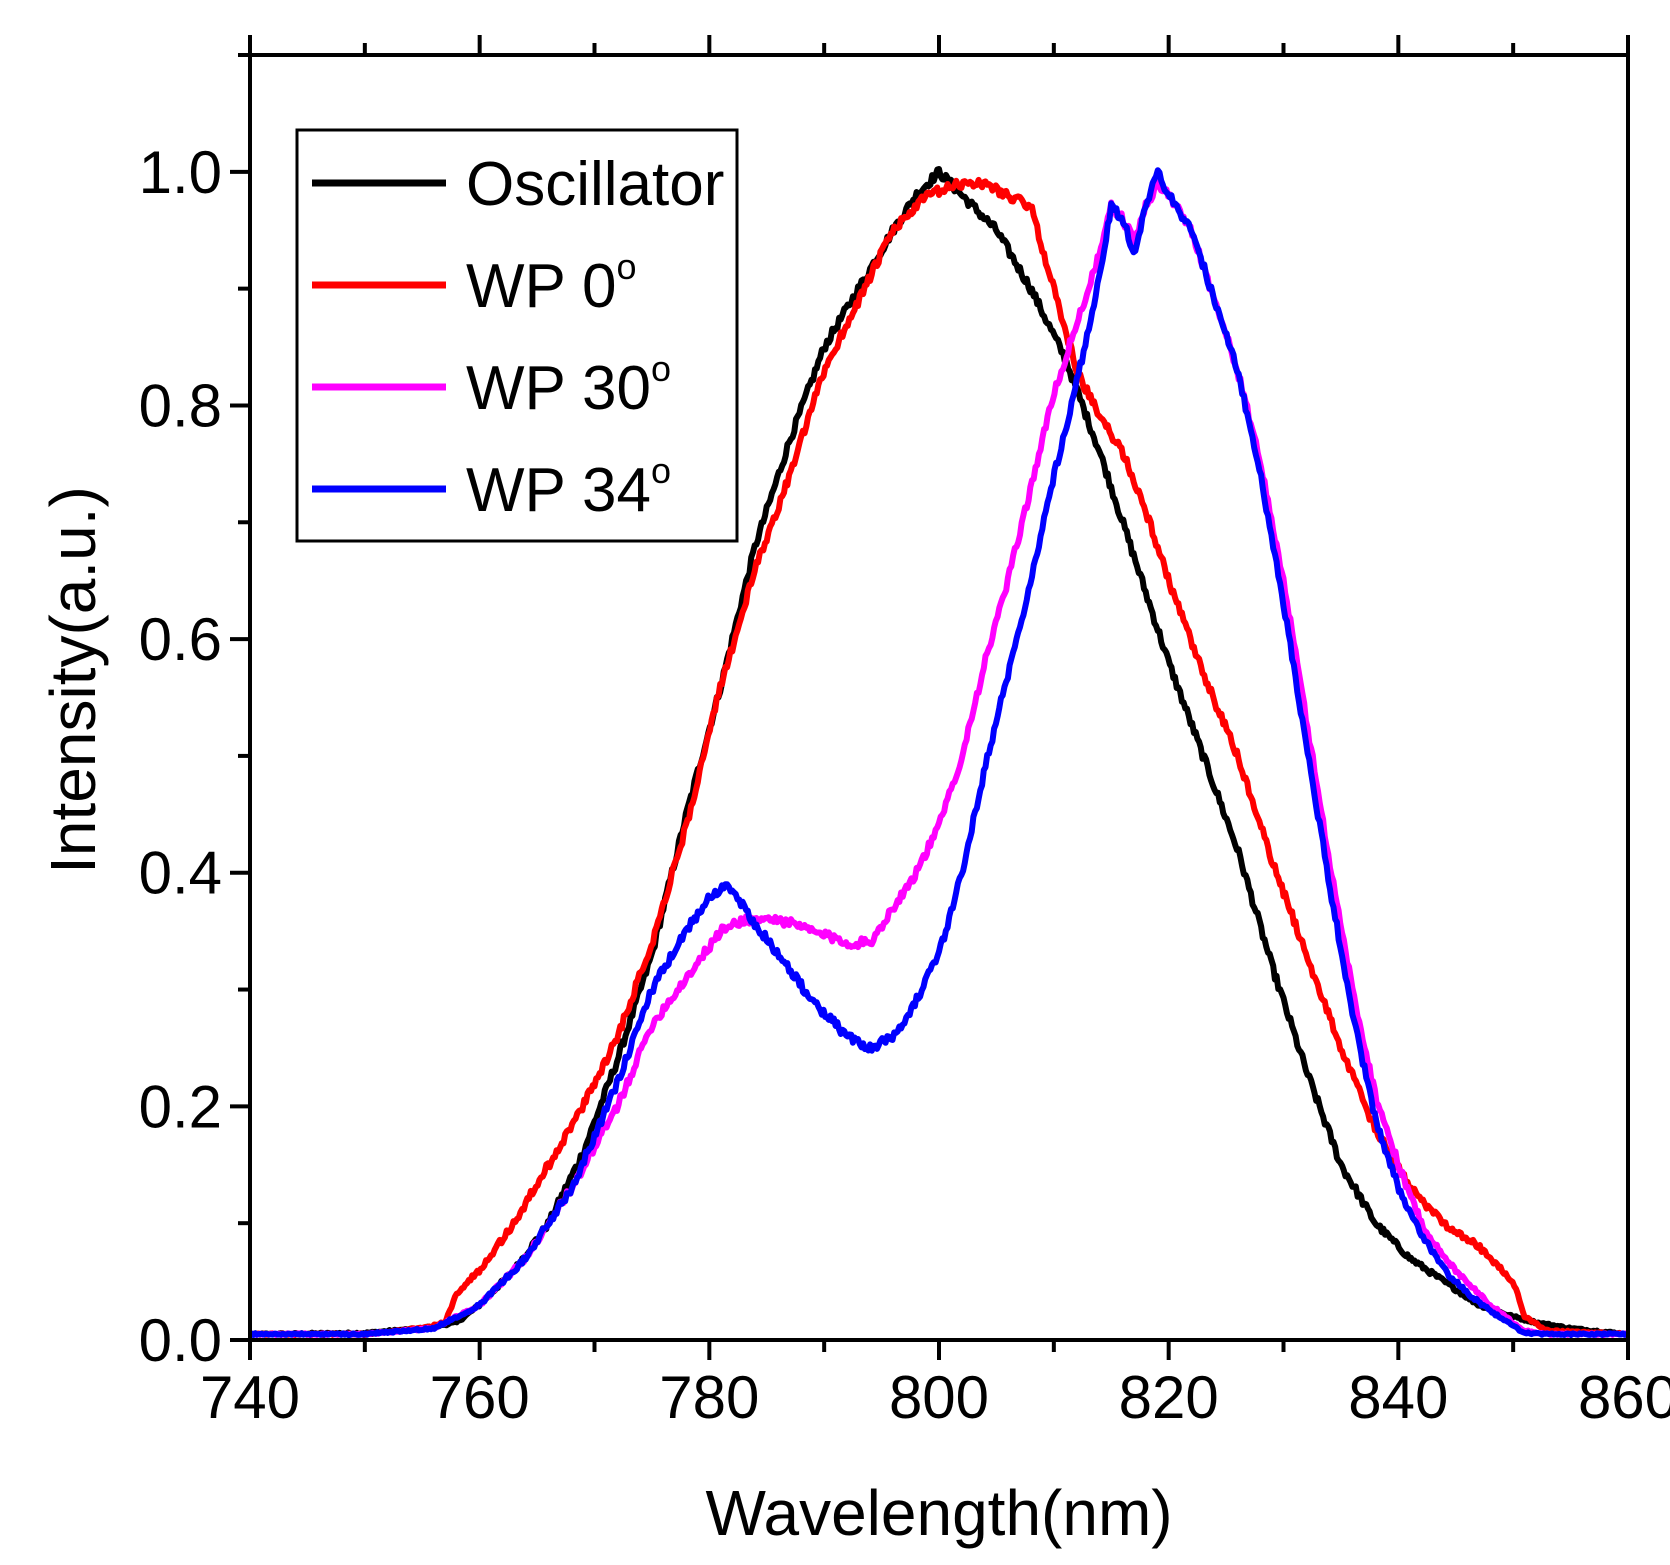 The height and width of the screenshot is (1565, 1670). Describe the element at coordinates (73, 680) in the screenshot. I see `y-axis-title: Intensity(a.u.)` at that location.